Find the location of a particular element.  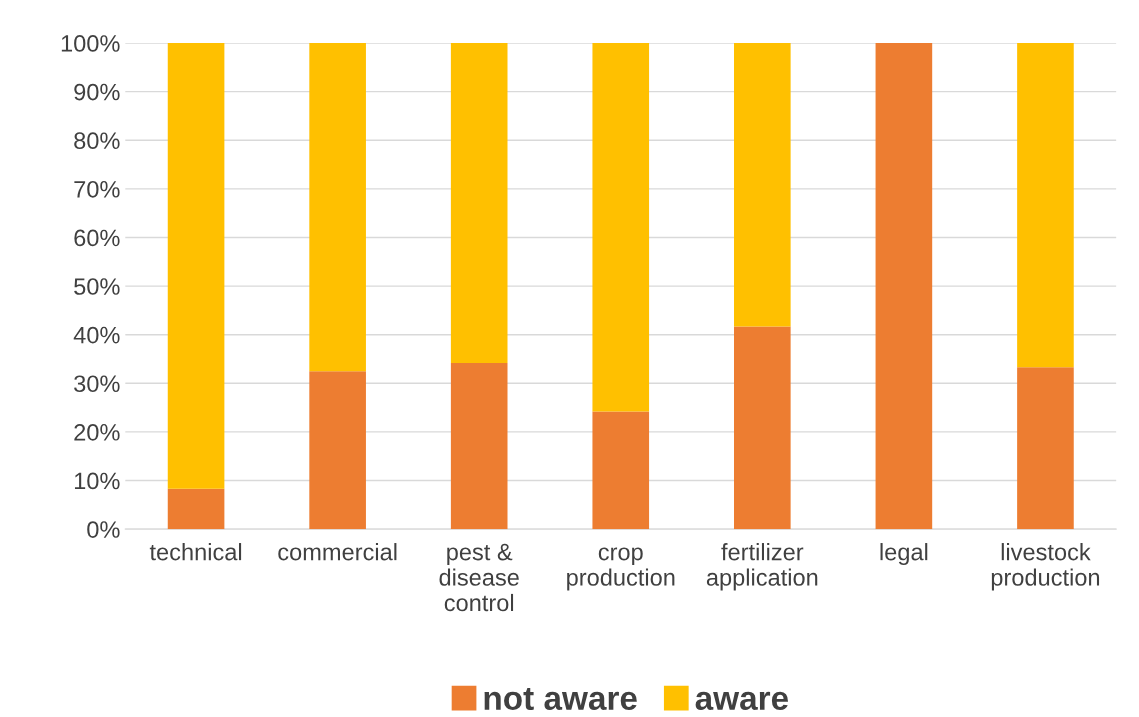

y-tick-label: 30% is located at coordinates (97, 384).